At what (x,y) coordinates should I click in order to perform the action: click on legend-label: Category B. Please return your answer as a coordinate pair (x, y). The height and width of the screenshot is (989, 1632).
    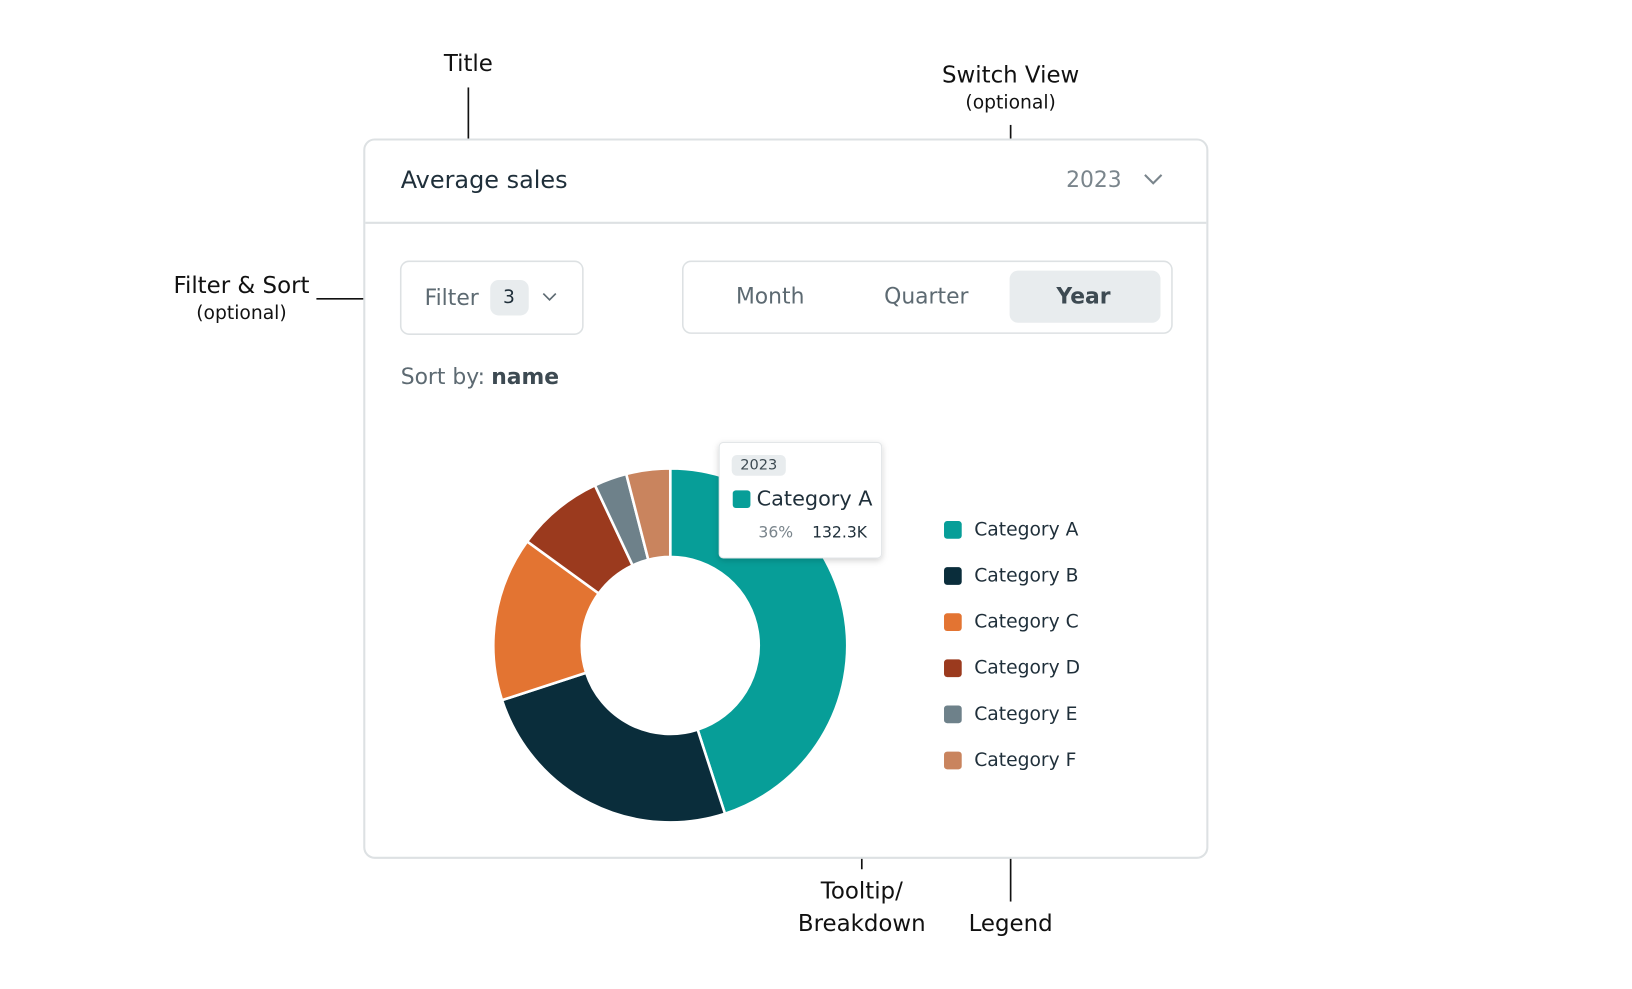
    Looking at the image, I should click on (1026, 576).